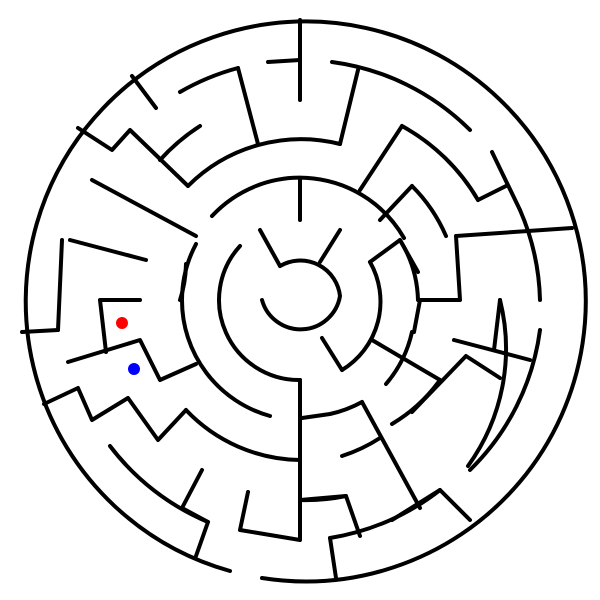 This screenshot has height=600, width=600. What do you see at coordinates (128, 346) in the screenshot?
I see `maze-markers` at bounding box center [128, 346].